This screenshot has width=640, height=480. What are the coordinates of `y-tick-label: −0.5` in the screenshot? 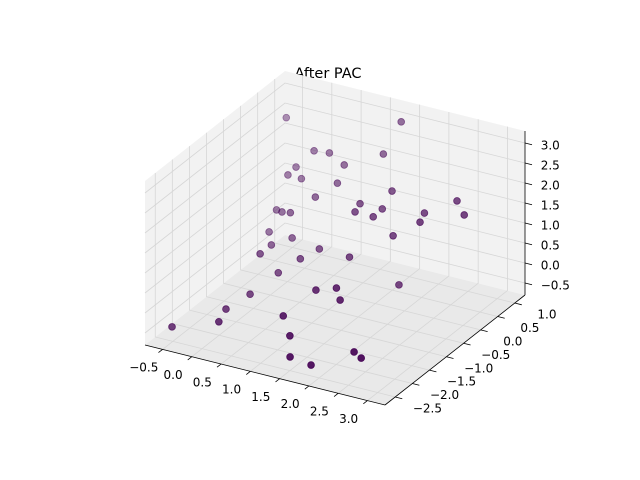 It's located at (495, 355).